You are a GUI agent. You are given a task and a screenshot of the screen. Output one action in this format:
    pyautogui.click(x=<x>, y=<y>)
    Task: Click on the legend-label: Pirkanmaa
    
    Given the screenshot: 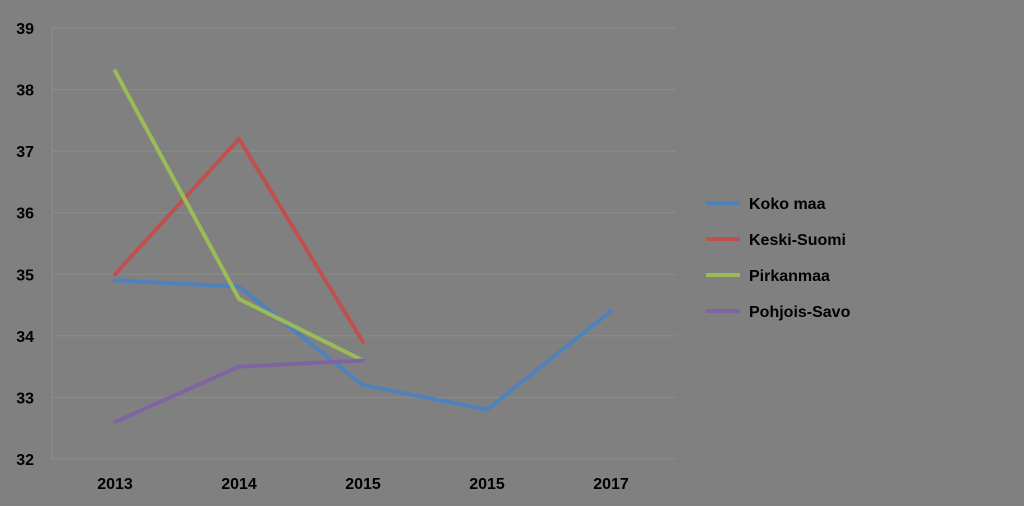 What is the action you would take?
    pyautogui.click(x=789, y=276)
    